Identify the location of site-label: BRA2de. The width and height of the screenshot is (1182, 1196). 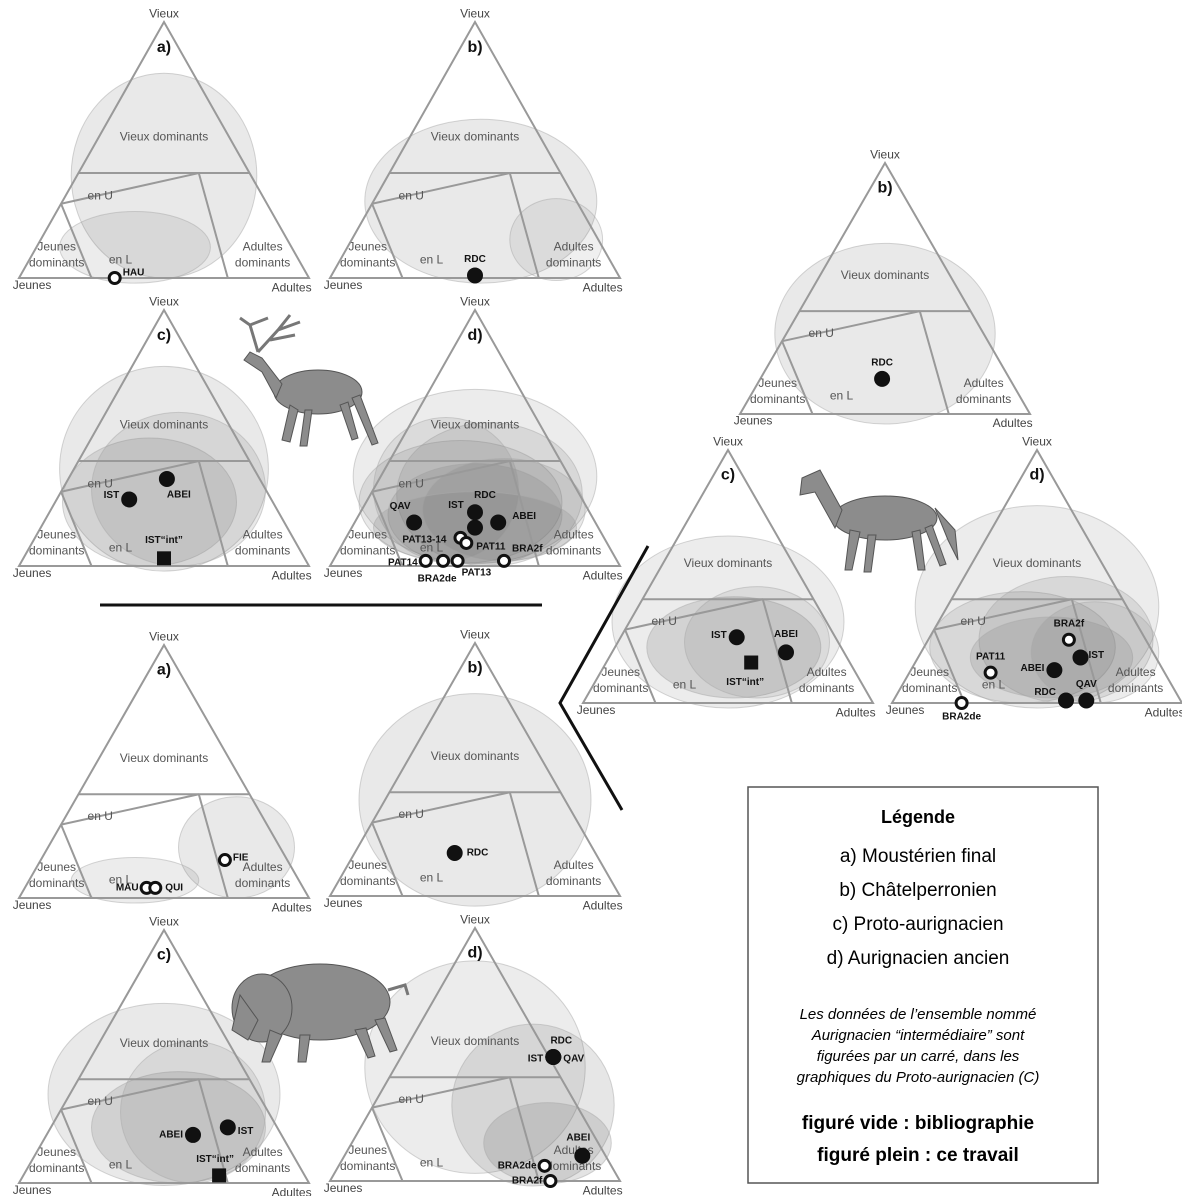
(961, 717).